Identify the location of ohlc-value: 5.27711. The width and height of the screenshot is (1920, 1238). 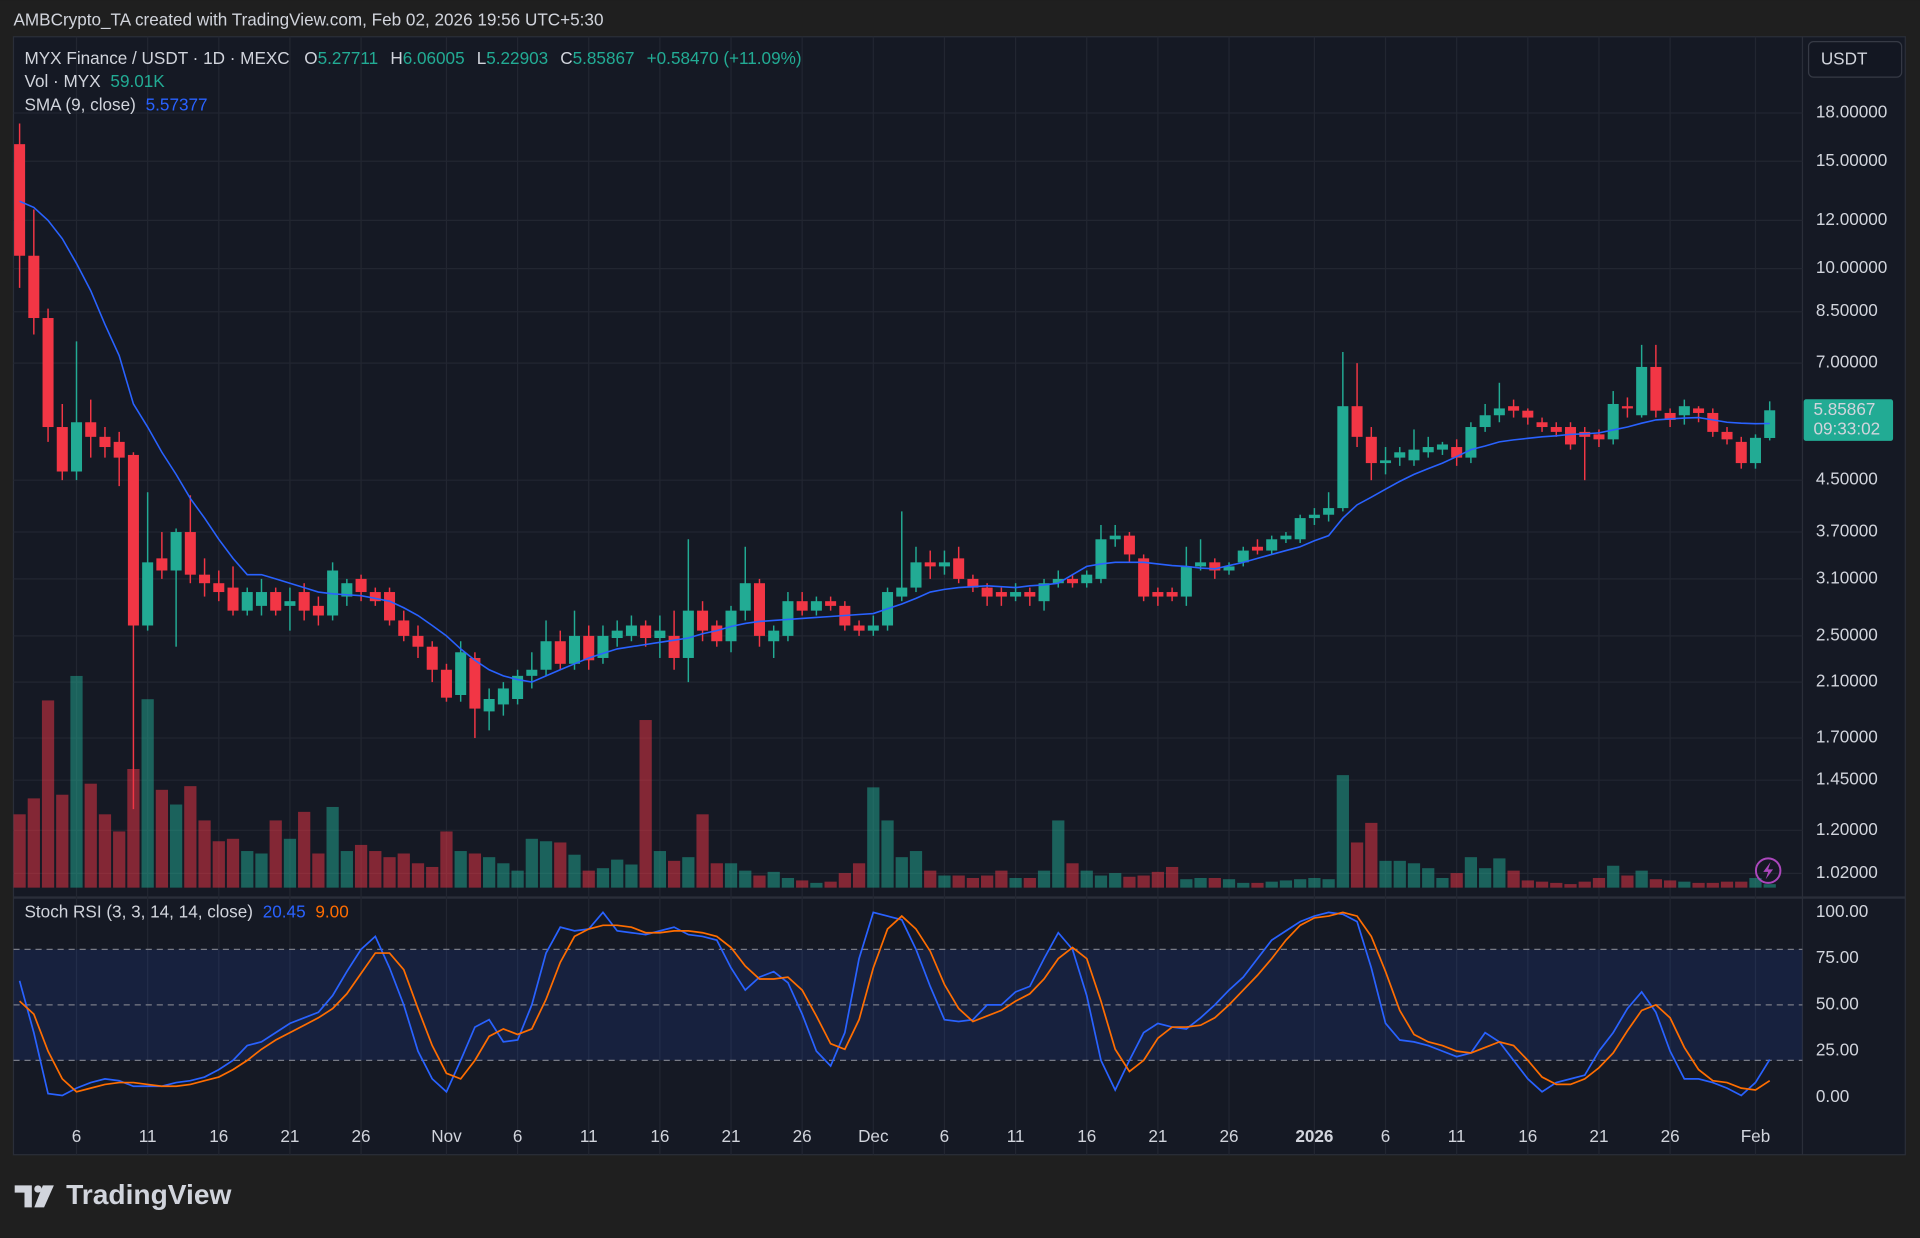
(348, 57).